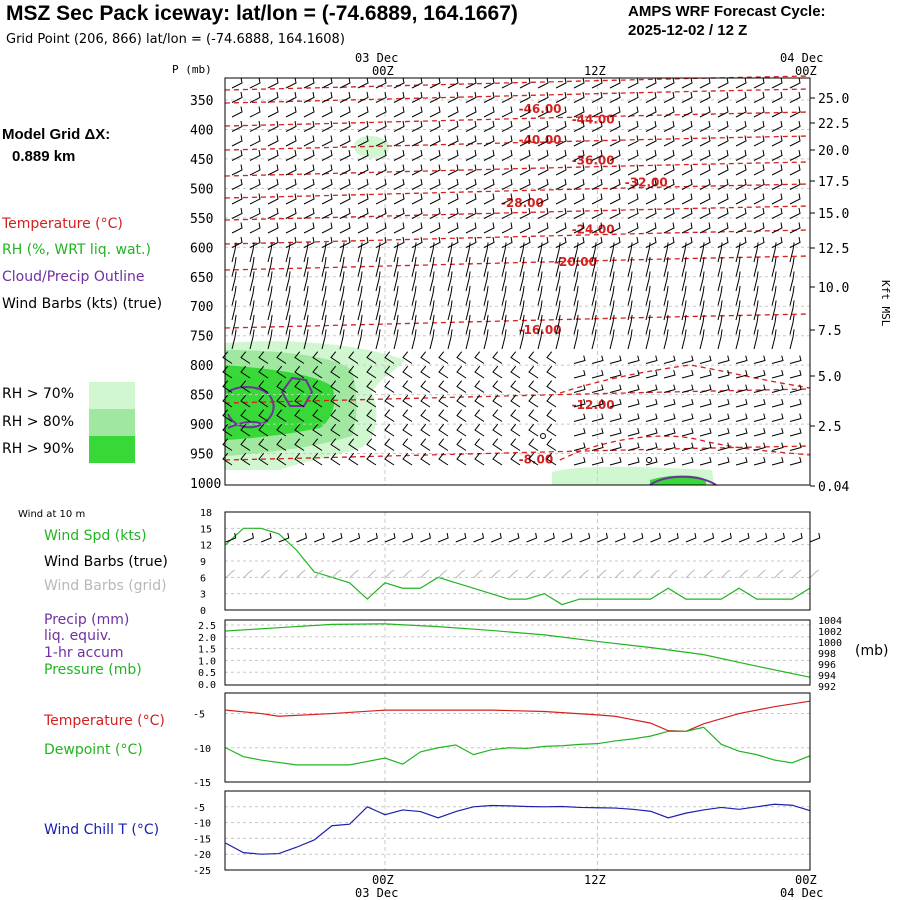  I want to click on isotherm-line, so click(517, 143).